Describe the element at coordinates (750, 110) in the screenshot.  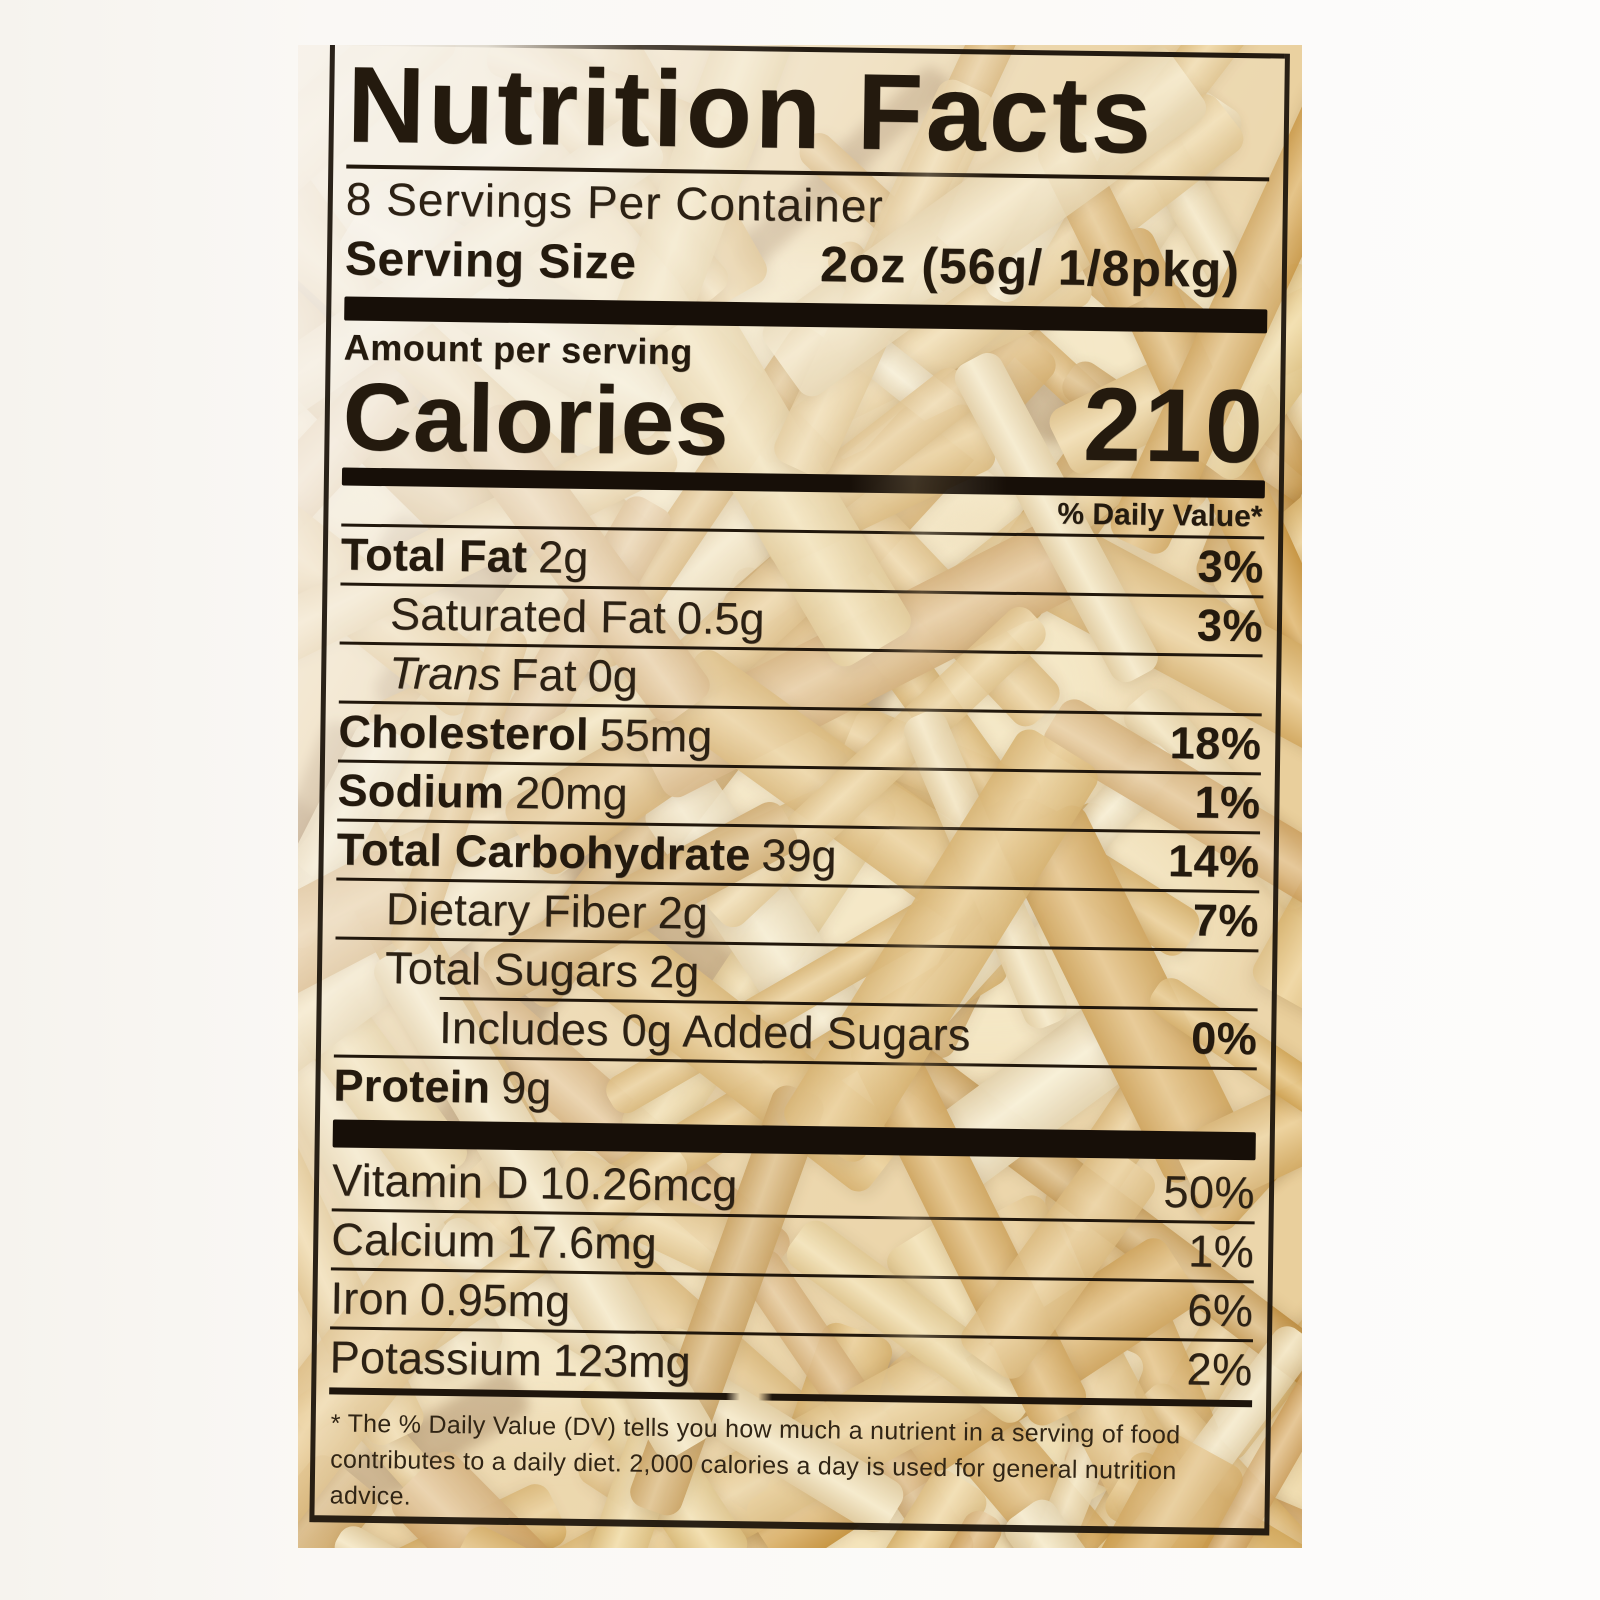
I see `label-title: Nutrition Facts` at that location.